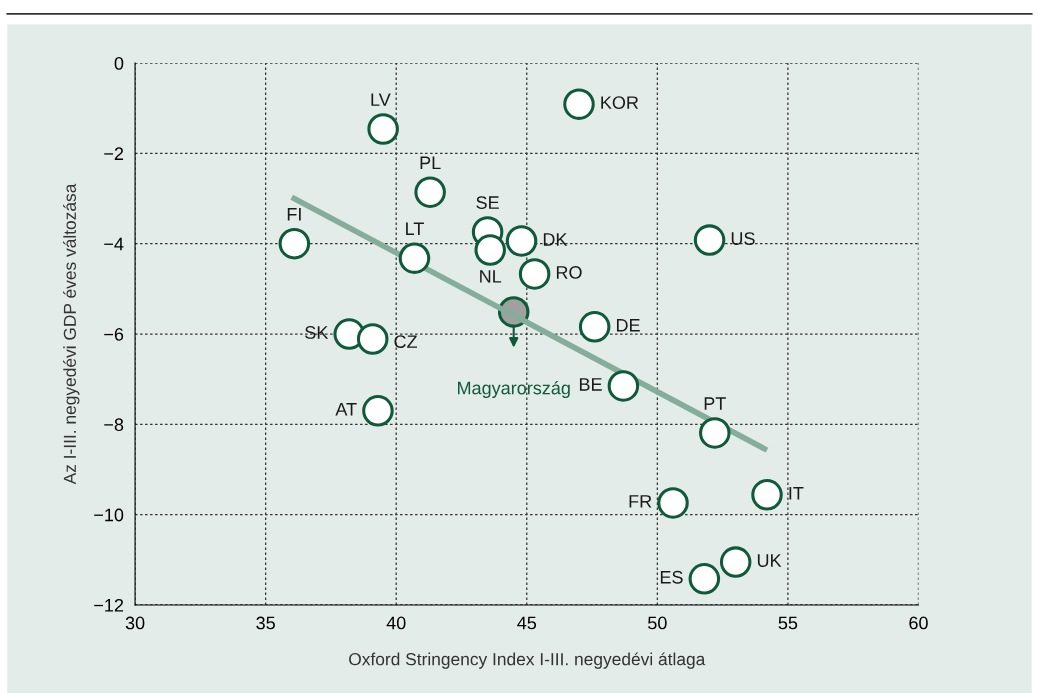 The width and height of the screenshot is (1039, 693). What do you see at coordinates (487, 202) in the screenshot?
I see `annotation: SE` at bounding box center [487, 202].